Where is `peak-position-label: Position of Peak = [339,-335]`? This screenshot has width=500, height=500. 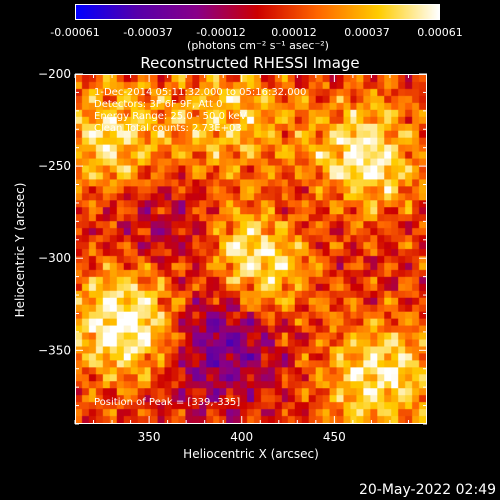
peak-position-label: Position of Peak = [339,-335] is located at coordinates (167, 402).